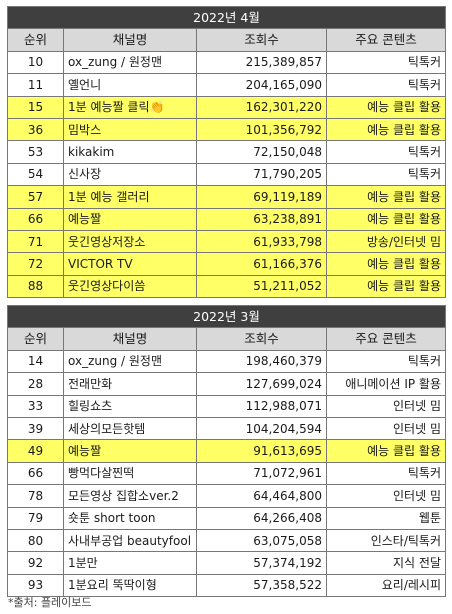 This screenshot has height=614, width=452. I want to click on views-cell: 215,389,857, so click(261, 62).